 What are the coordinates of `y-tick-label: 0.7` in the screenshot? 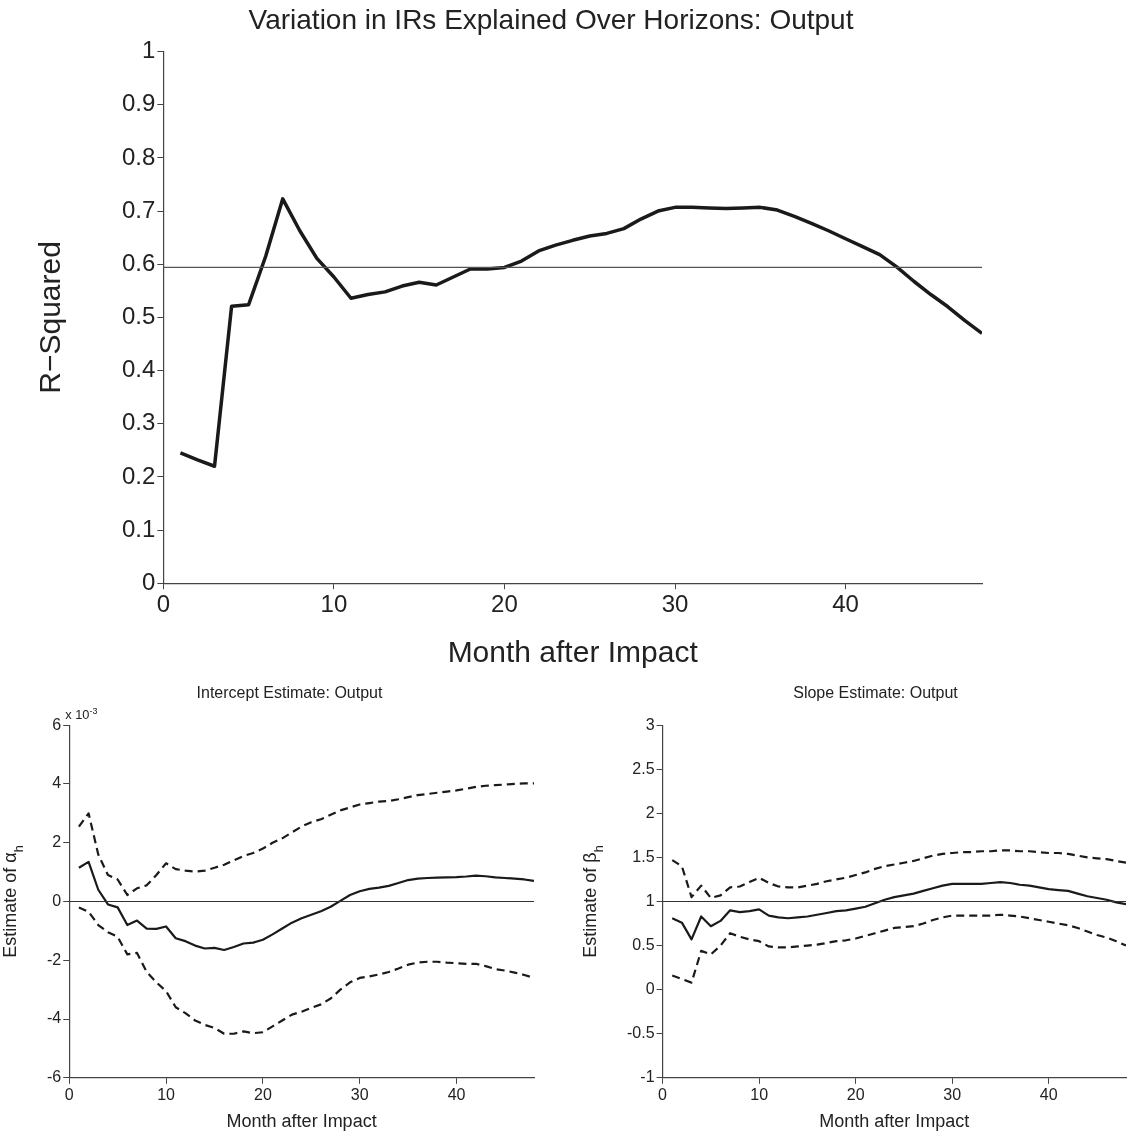 It's located at (138, 209).